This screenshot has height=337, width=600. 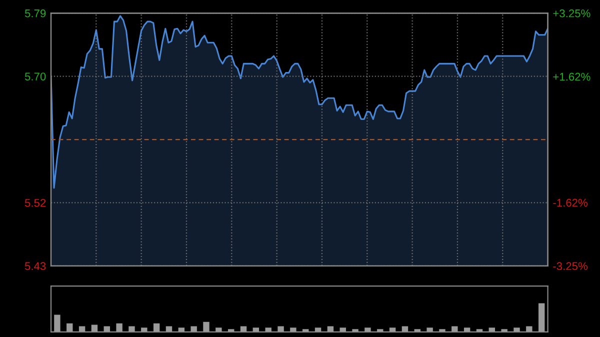 I want to click on y2-tick-label: +1.62%, so click(x=571, y=76).